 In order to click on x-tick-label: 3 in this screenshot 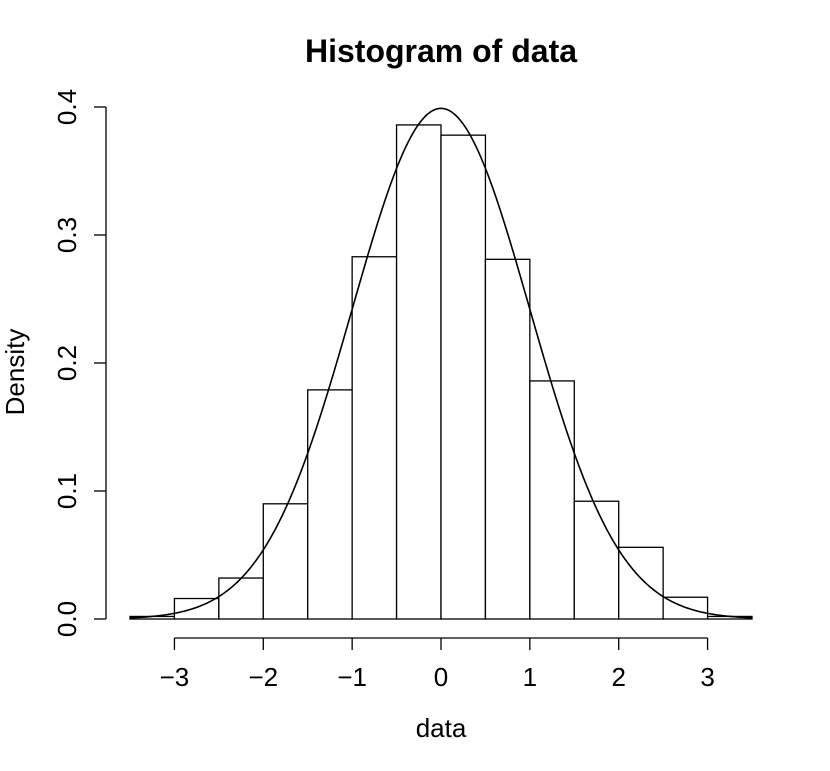, I will do `click(707, 677)`.